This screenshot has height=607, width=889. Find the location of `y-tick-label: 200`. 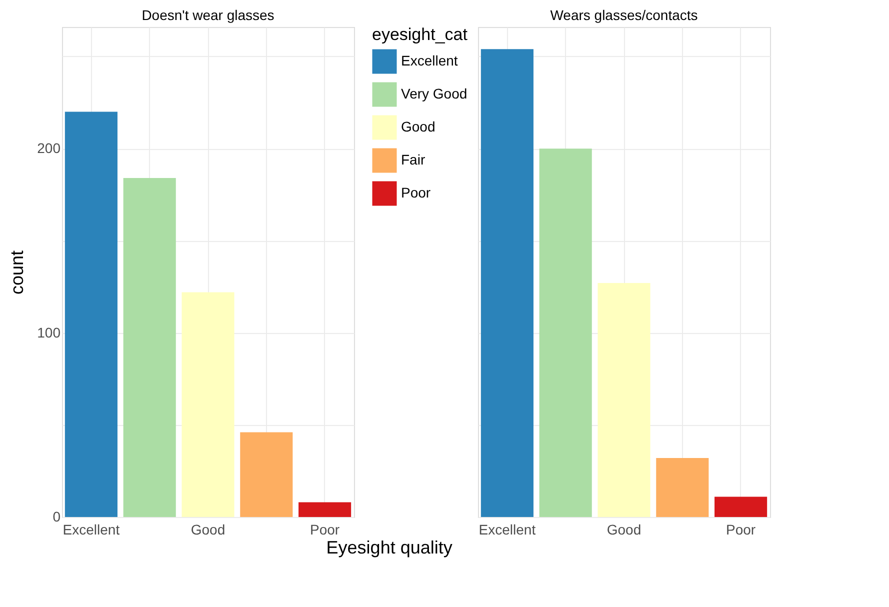

y-tick-label: 200 is located at coordinates (49, 148).